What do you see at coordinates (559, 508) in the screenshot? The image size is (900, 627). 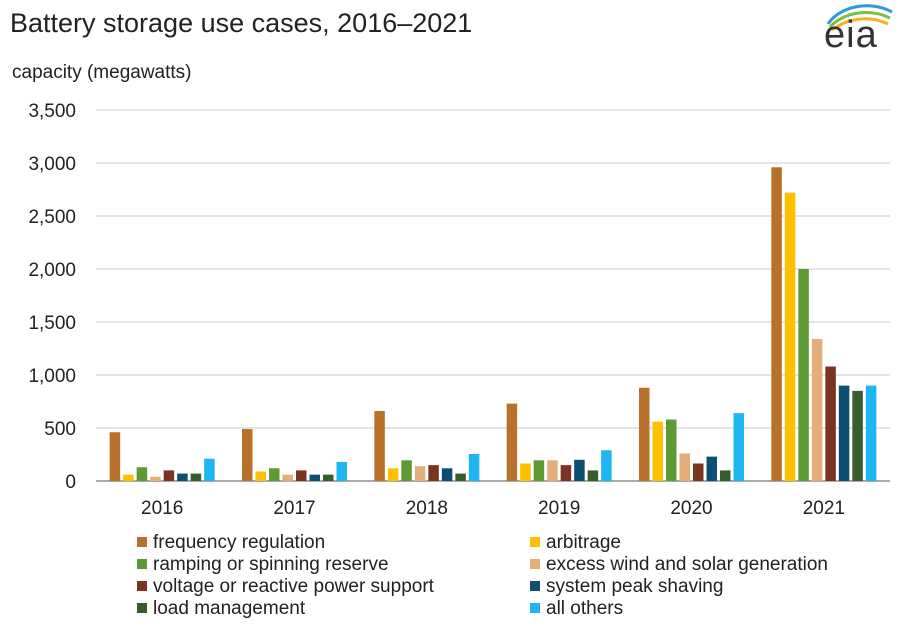 I see `x-tick-label: 2019` at bounding box center [559, 508].